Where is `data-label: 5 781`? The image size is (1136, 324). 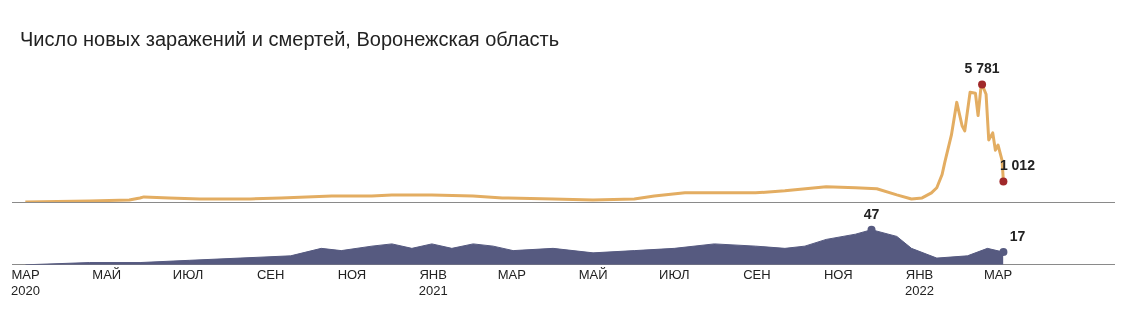
data-label: 5 781 is located at coordinates (982, 68).